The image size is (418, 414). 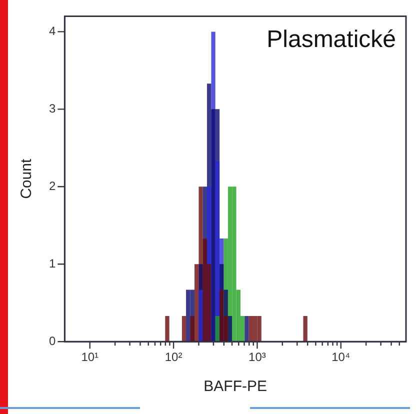 I want to click on y-tick-label: 0, so click(x=52, y=341).